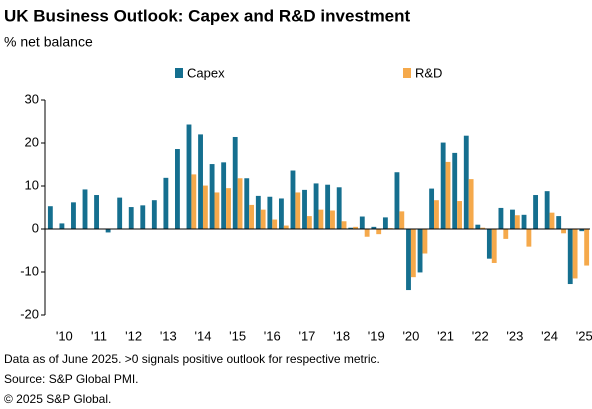 Image resolution: width=592 pixels, height=409 pixels. Describe the element at coordinates (202, 335) in the screenshot. I see `x-tick-label: '14` at that location.